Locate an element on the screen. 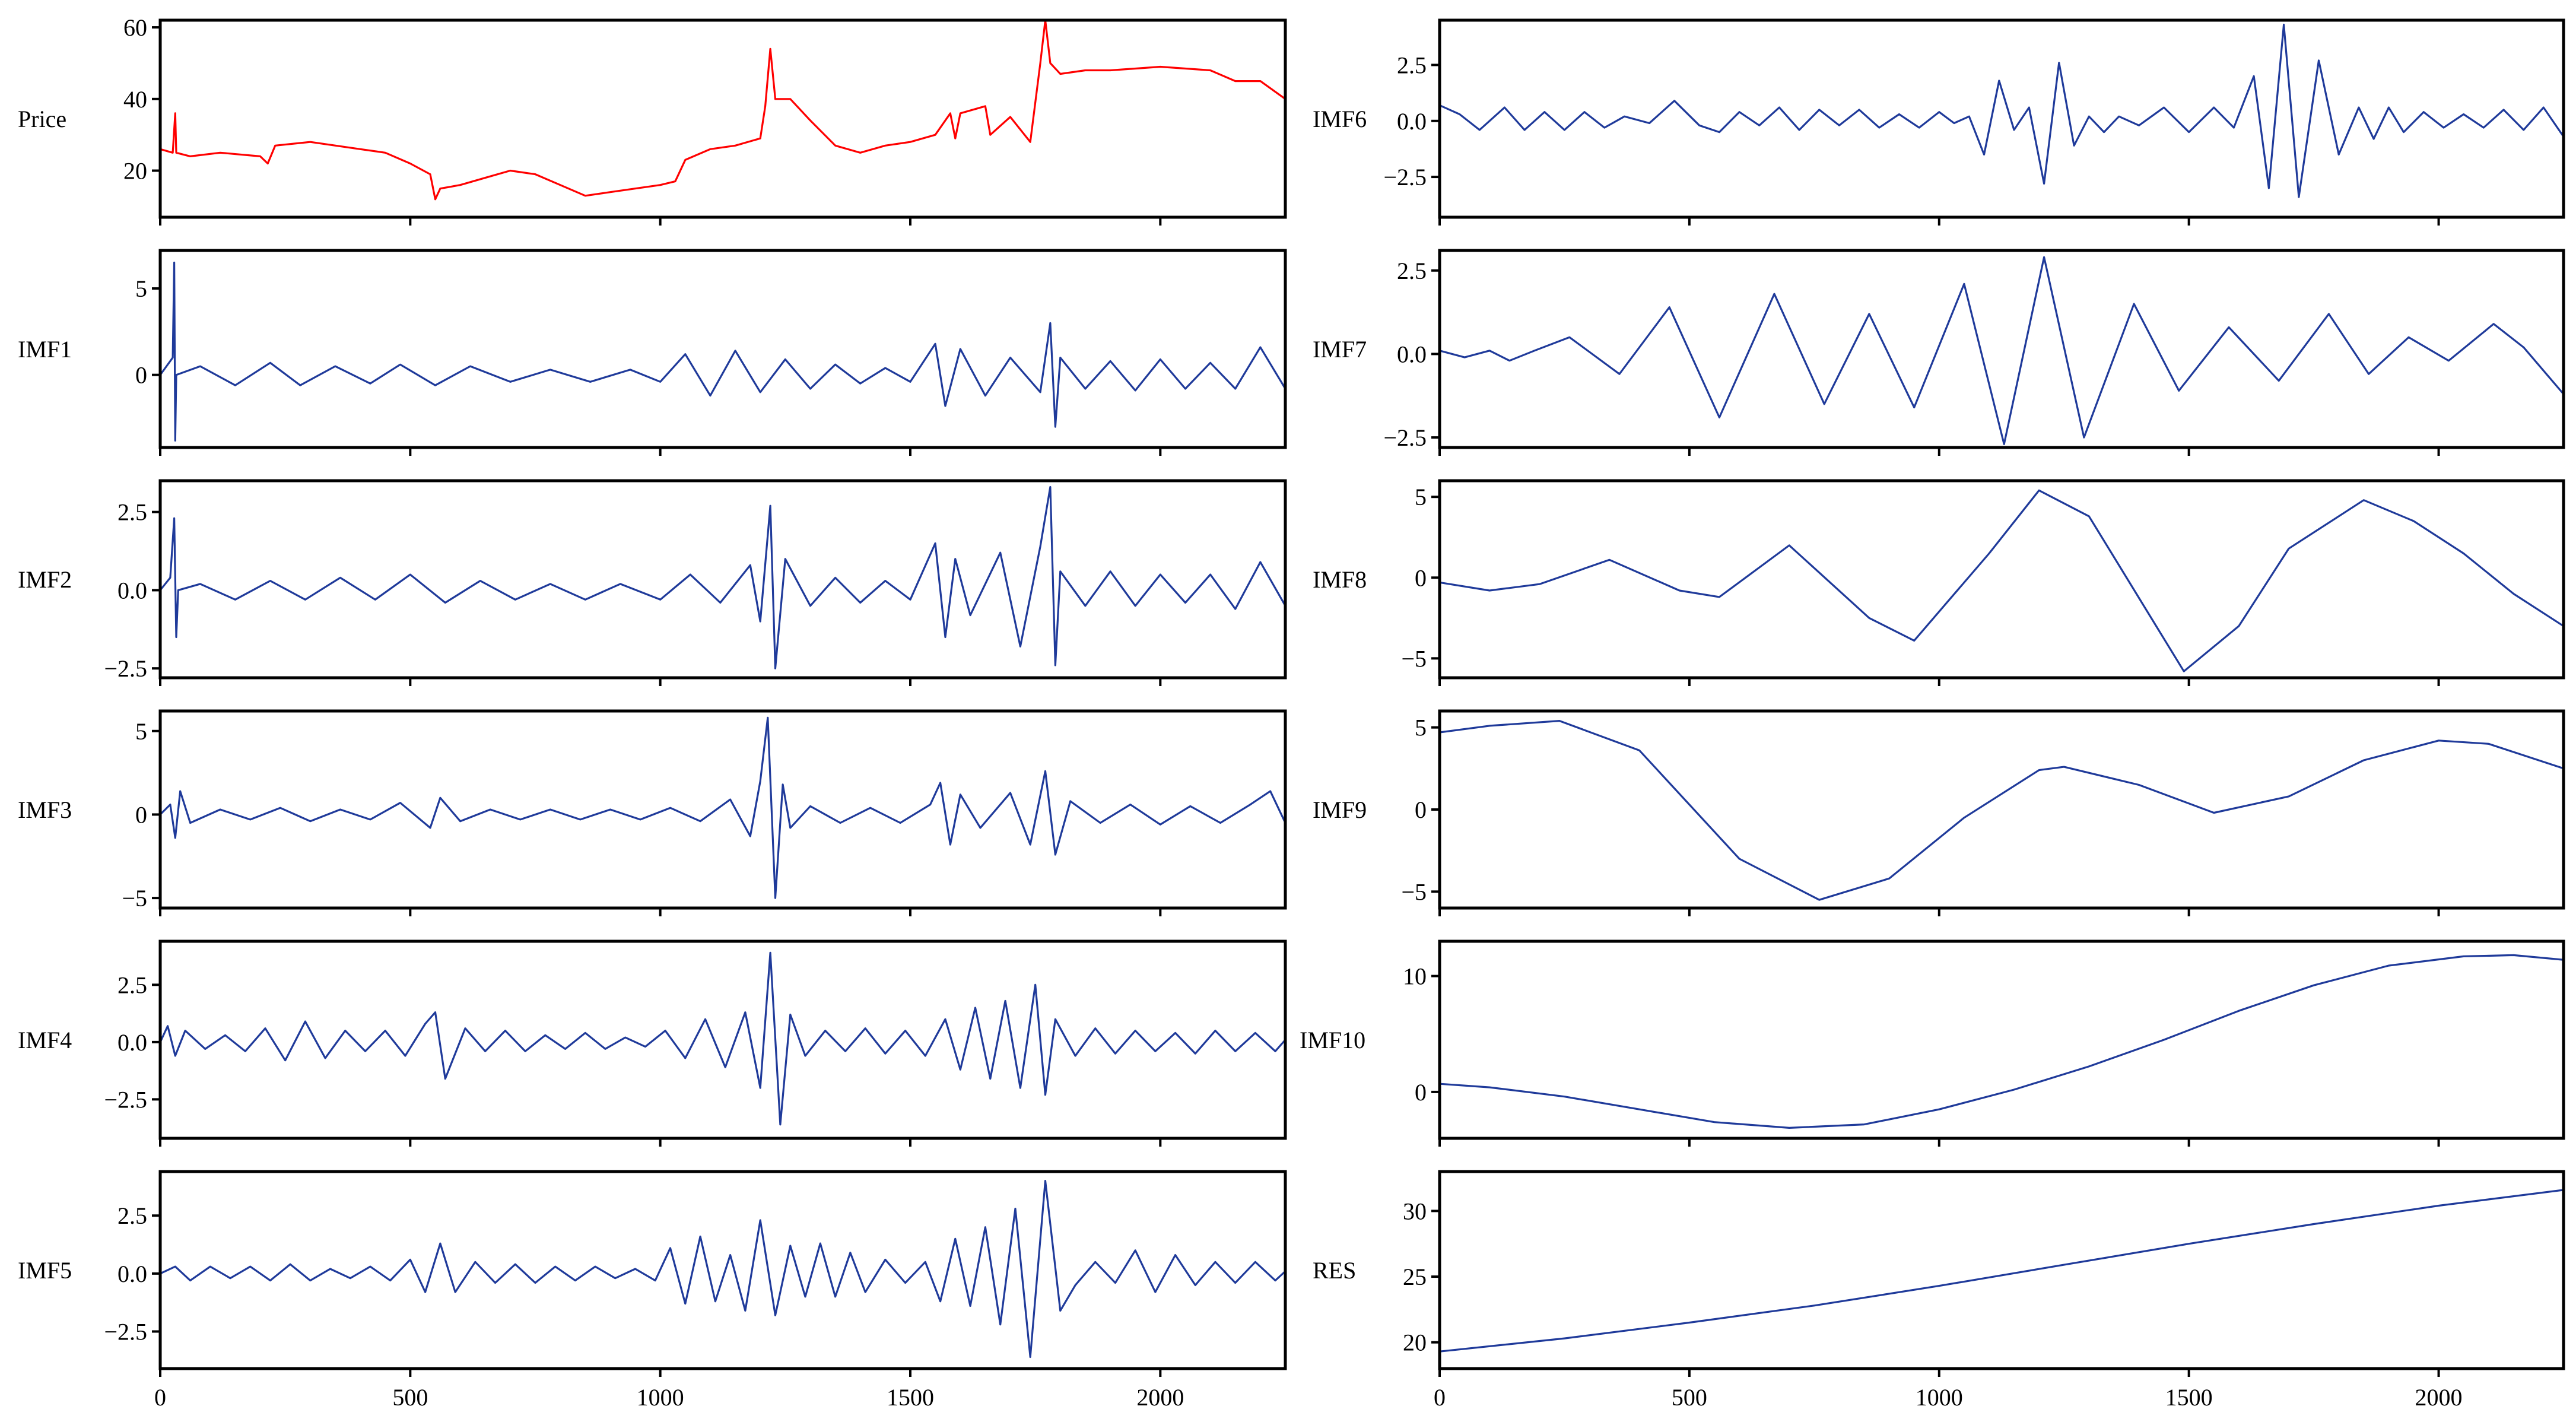 This screenshot has width=2576, height=1422. series-line-imf6 is located at coordinates (2002, 110).